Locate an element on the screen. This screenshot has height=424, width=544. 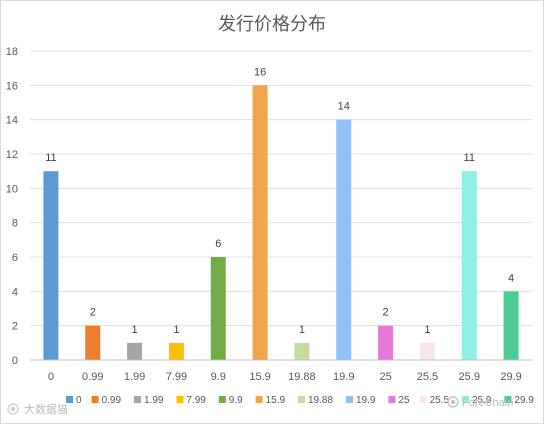
bar-19.9 is located at coordinates (344, 240).